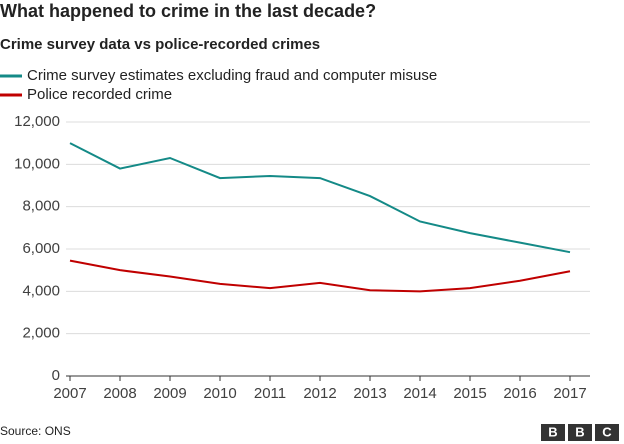  Describe the element at coordinates (219, 393) in the screenshot. I see `x-tick-label: 2010` at that location.